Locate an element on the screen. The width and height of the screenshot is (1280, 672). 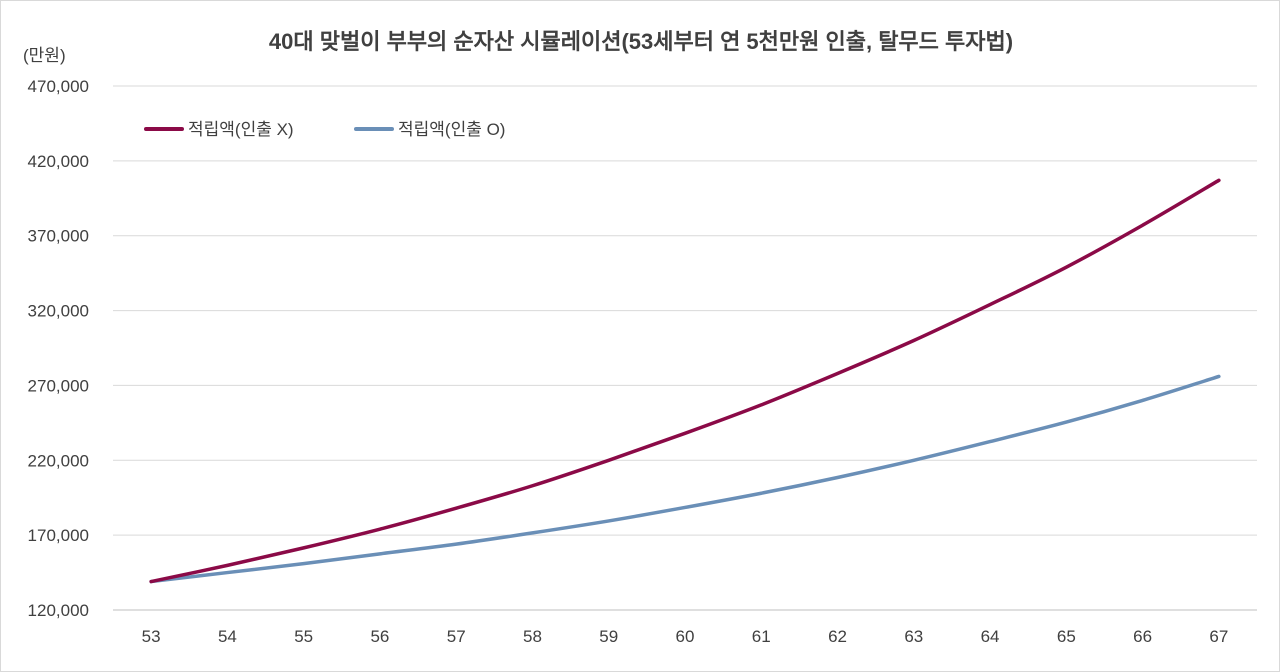
x-axis-ticks: 53 54 55 56 57 58 59 60 61 62 63 64 65 66 67 is located at coordinates (685, 636).